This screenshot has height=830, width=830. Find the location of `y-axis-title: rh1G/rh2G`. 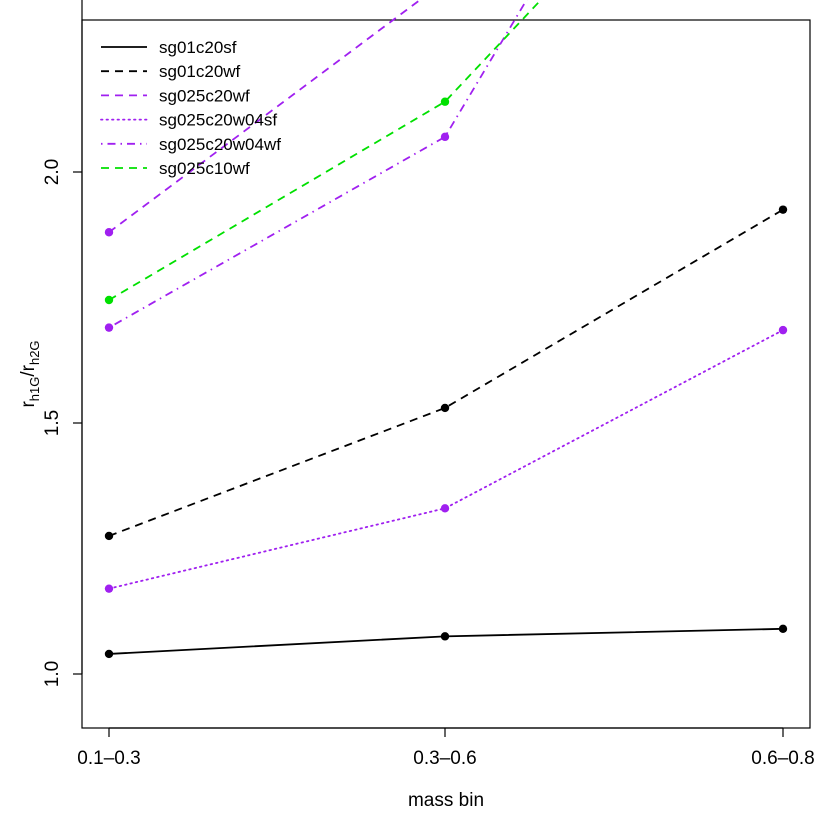

y-axis-title: rh1G/rh2G is located at coordinates (30, 373).